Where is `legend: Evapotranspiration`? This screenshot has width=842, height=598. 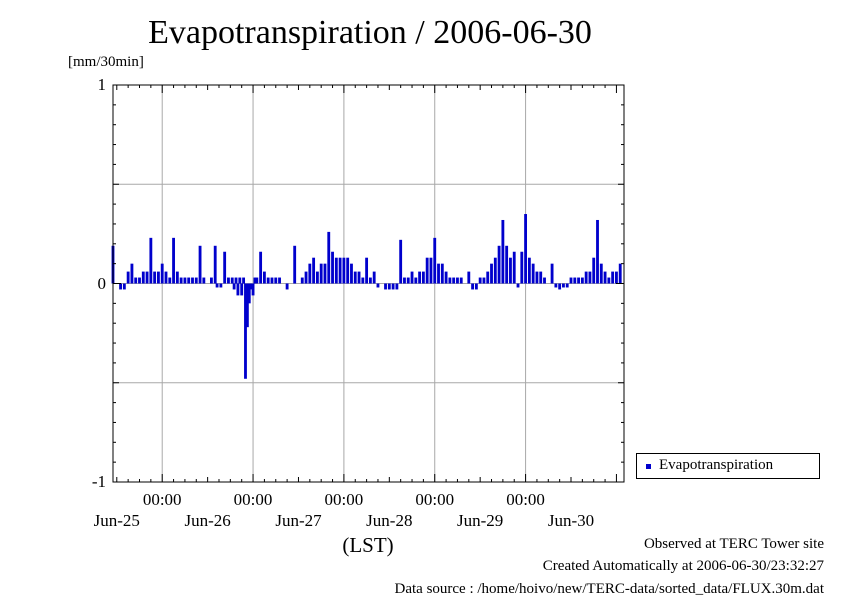 legend: Evapotranspiration is located at coordinates (728, 466).